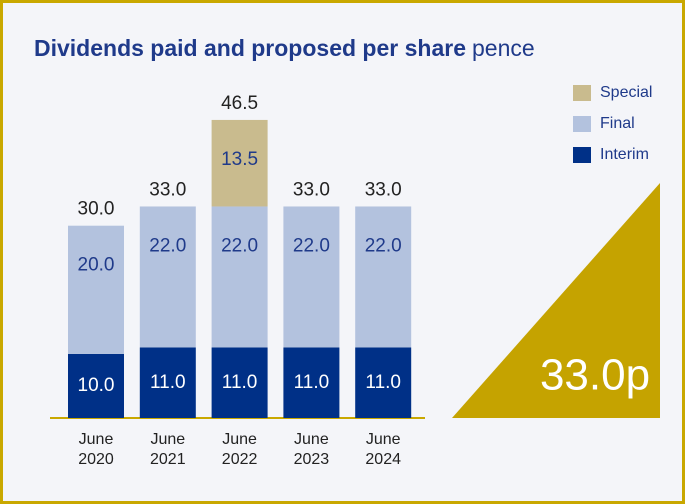 The width and height of the screenshot is (685, 504). Describe the element at coordinates (168, 449) in the screenshot. I see `x-tick-label: June 2021` at that location.